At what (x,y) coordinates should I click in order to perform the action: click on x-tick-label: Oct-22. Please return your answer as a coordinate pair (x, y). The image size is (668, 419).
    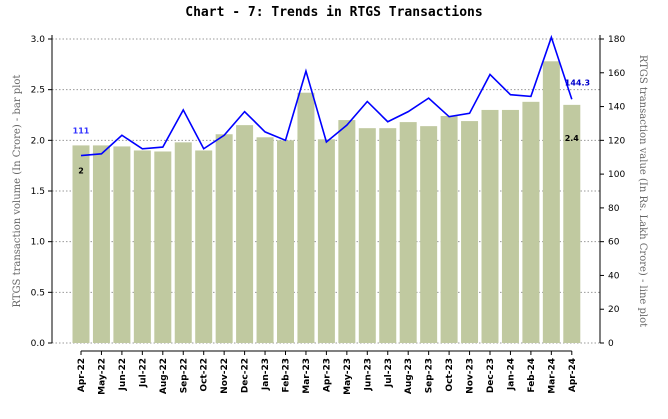
    Looking at the image, I should click on (205, 375).